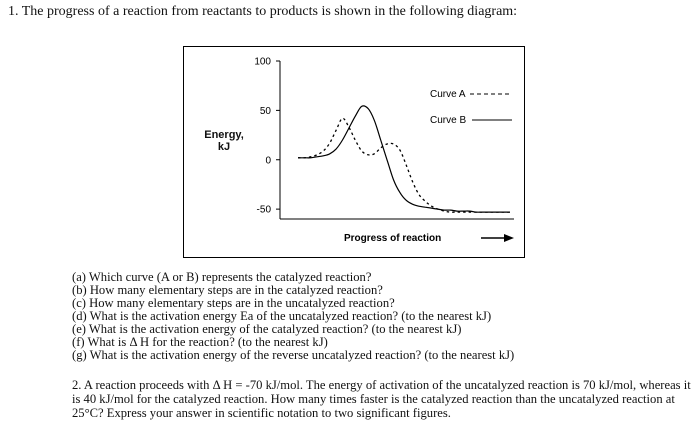  I want to click on legend-label-curve-a: Curve A, so click(448, 94).